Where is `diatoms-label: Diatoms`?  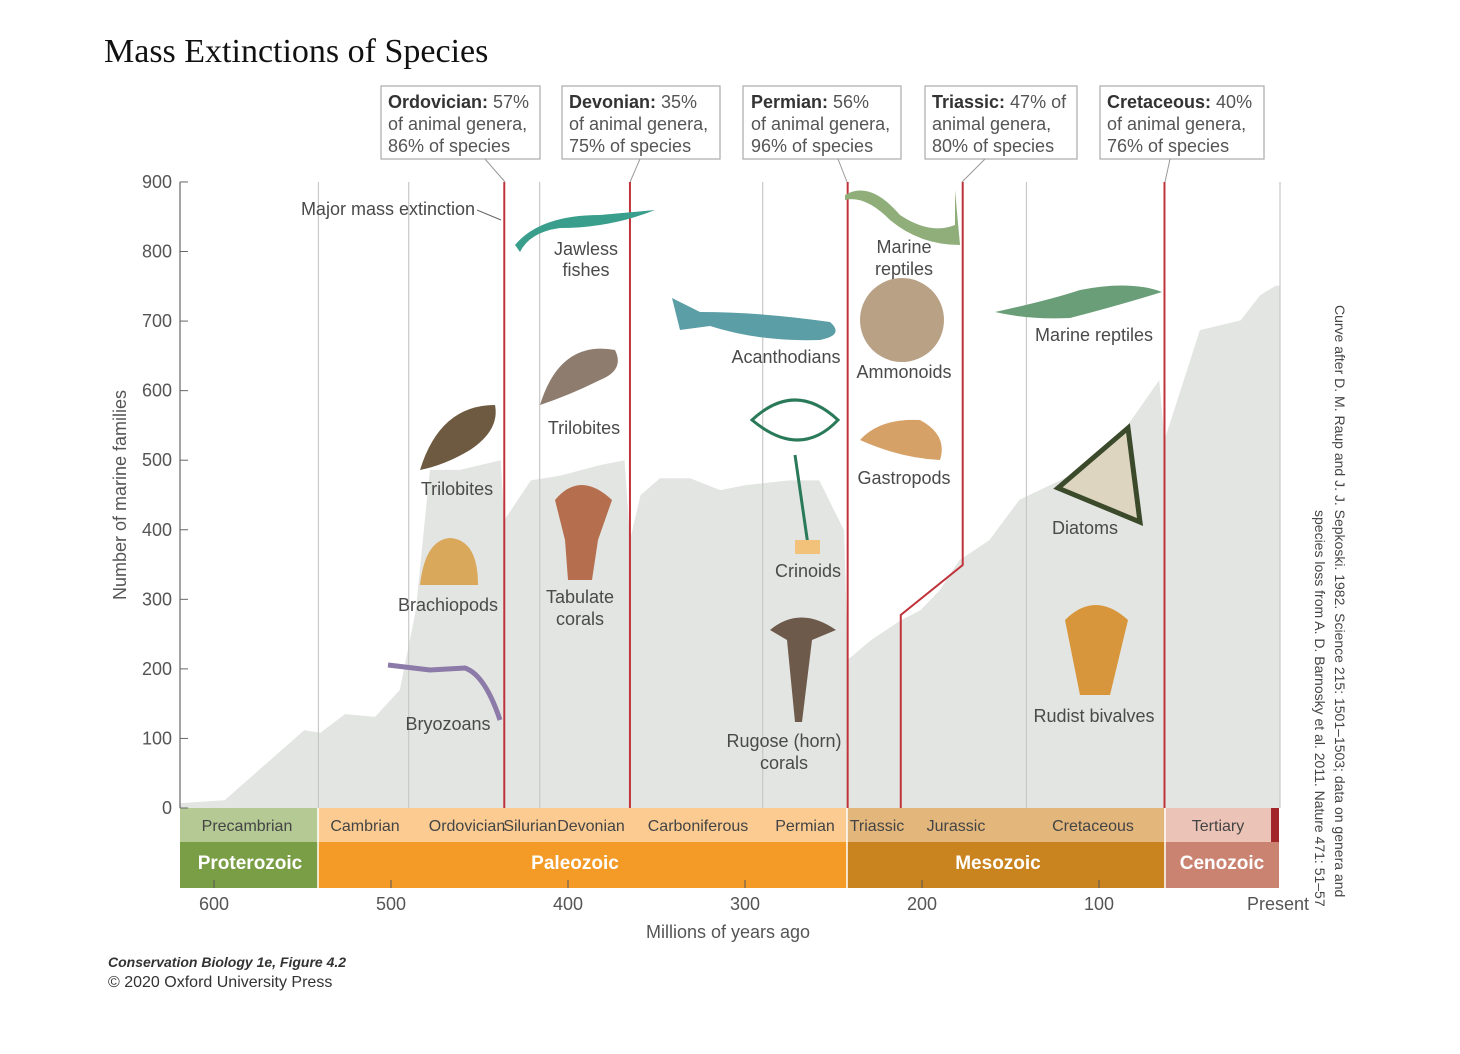
diatoms-label: Diatoms is located at coordinates (1085, 528).